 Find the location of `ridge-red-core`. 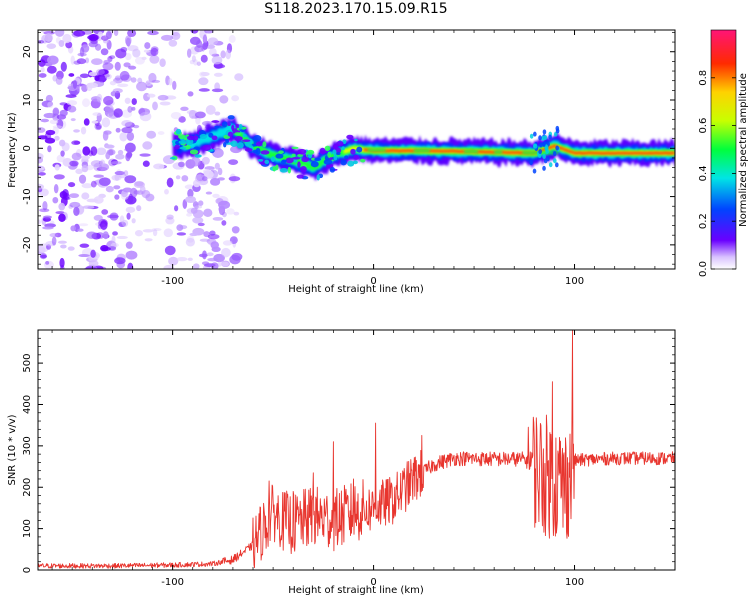

ridge-red-core is located at coordinates (519, 149).